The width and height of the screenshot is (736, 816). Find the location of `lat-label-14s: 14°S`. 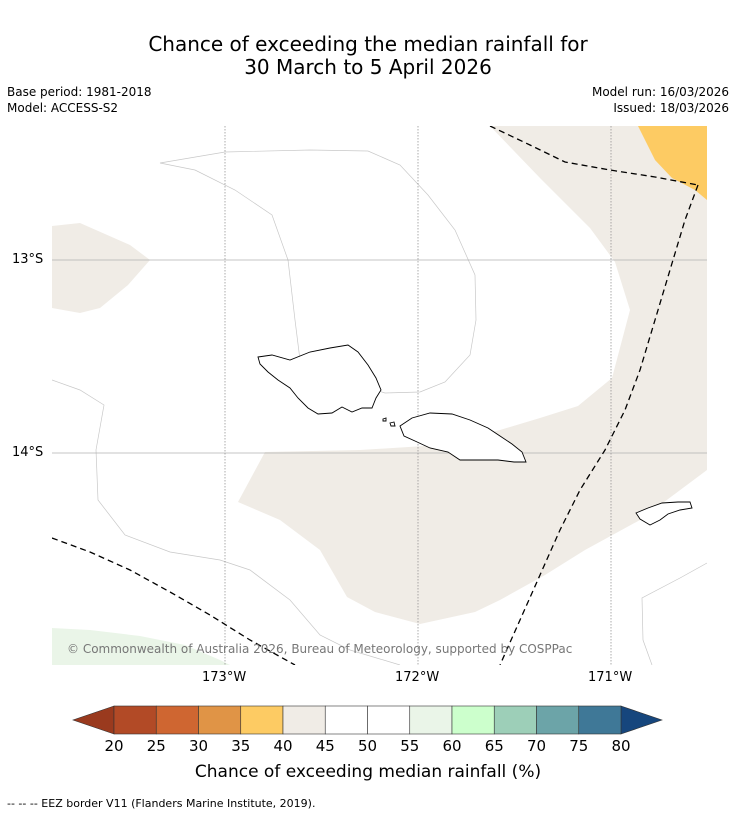

lat-label-14s: 14°S is located at coordinates (28, 452).